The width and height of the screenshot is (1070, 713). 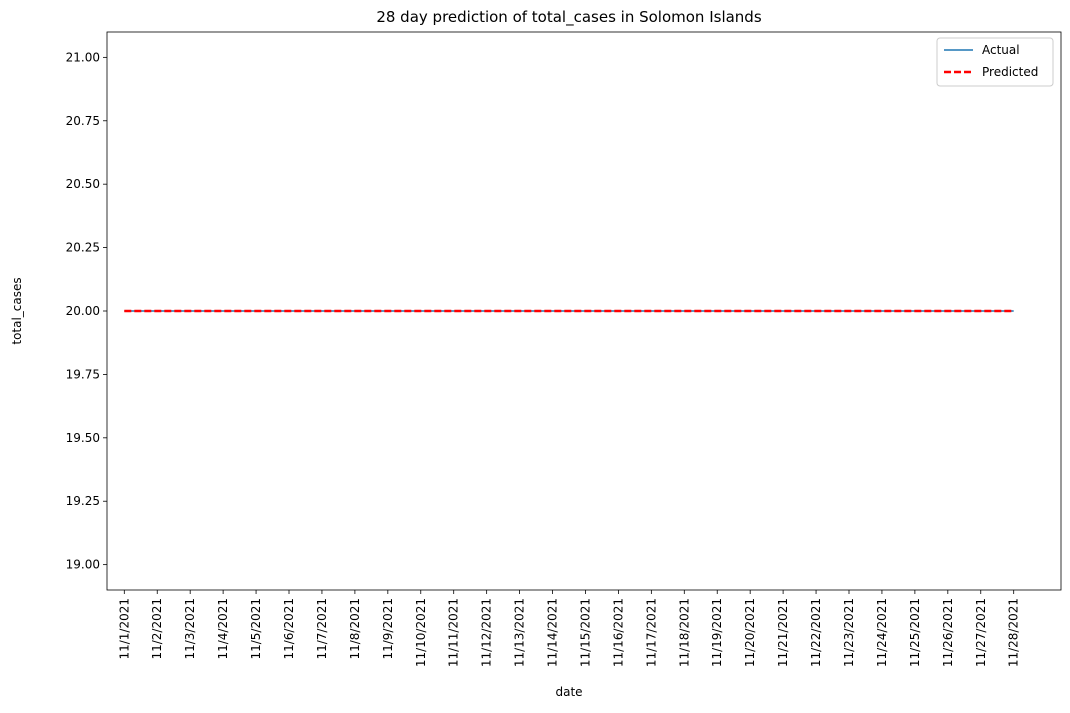 I want to click on x-tick-label: 11/22/2021, so click(x=816, y=632).